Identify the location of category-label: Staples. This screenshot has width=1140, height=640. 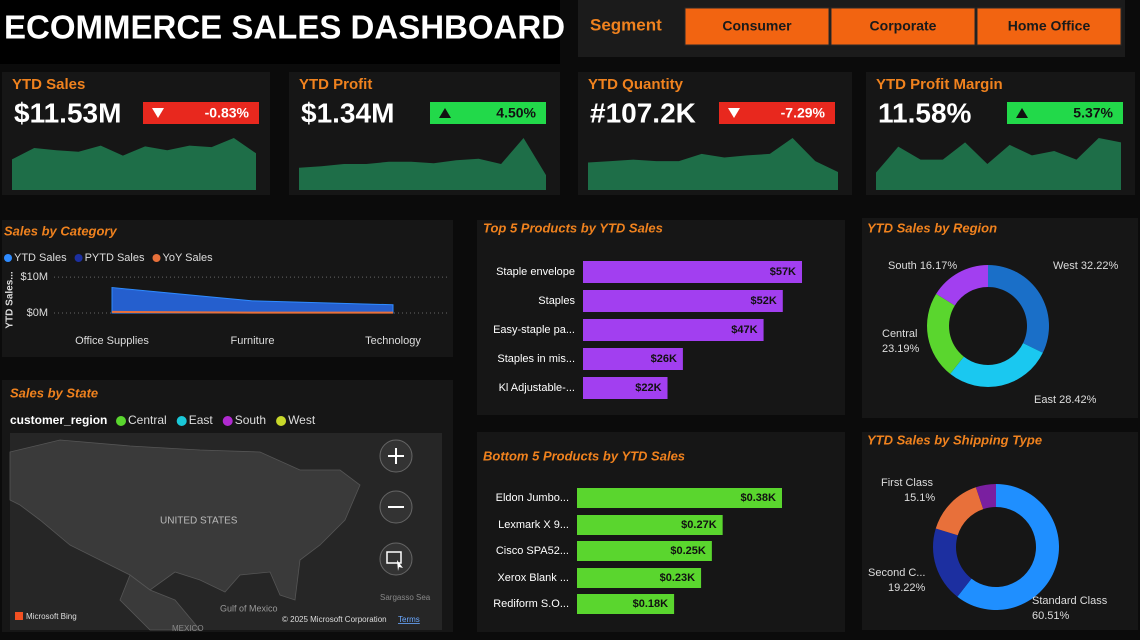
(556, 301).